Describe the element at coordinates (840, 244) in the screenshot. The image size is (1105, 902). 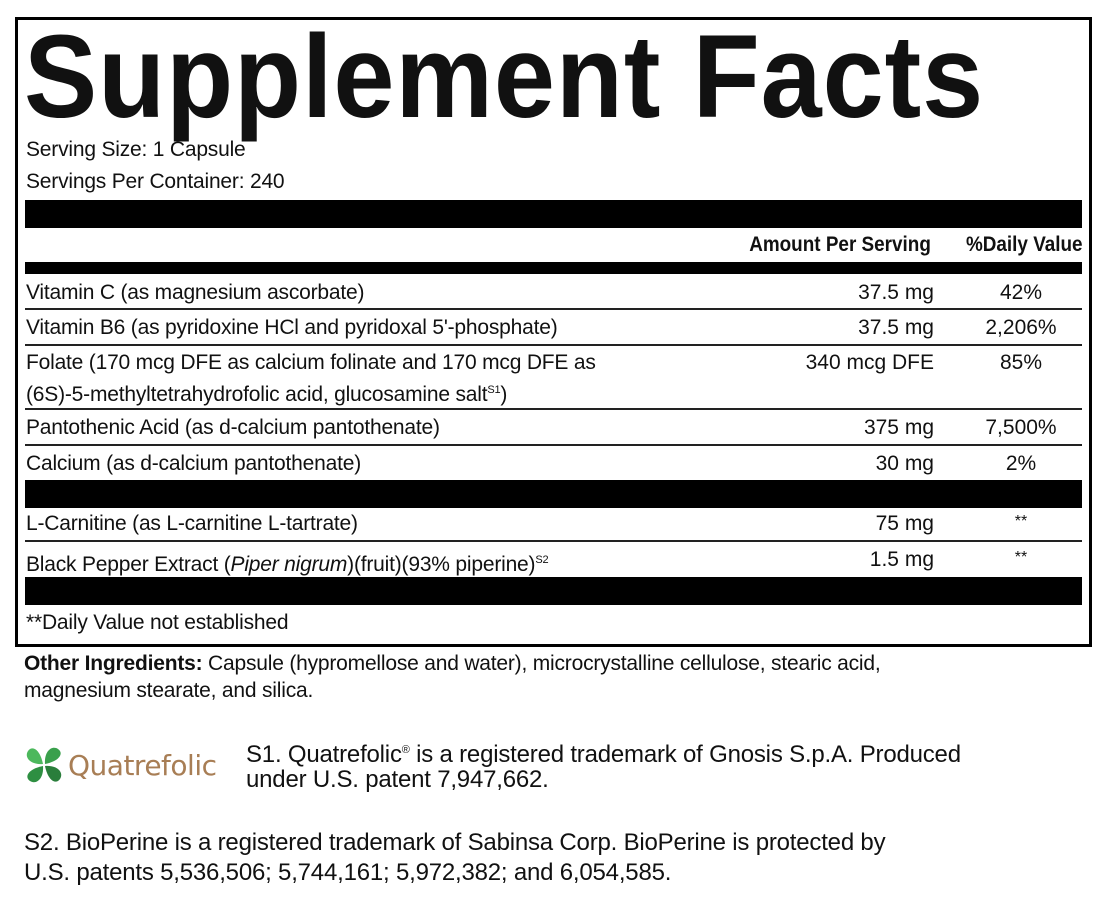
I see `amount-header: Amount Per Serving` at that location.